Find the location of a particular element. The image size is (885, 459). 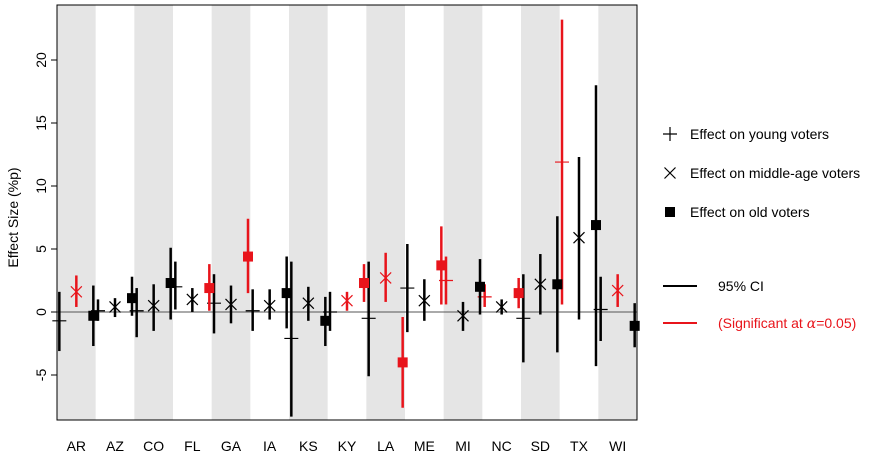

point-plus-tx is located at coordinates (562, 162).